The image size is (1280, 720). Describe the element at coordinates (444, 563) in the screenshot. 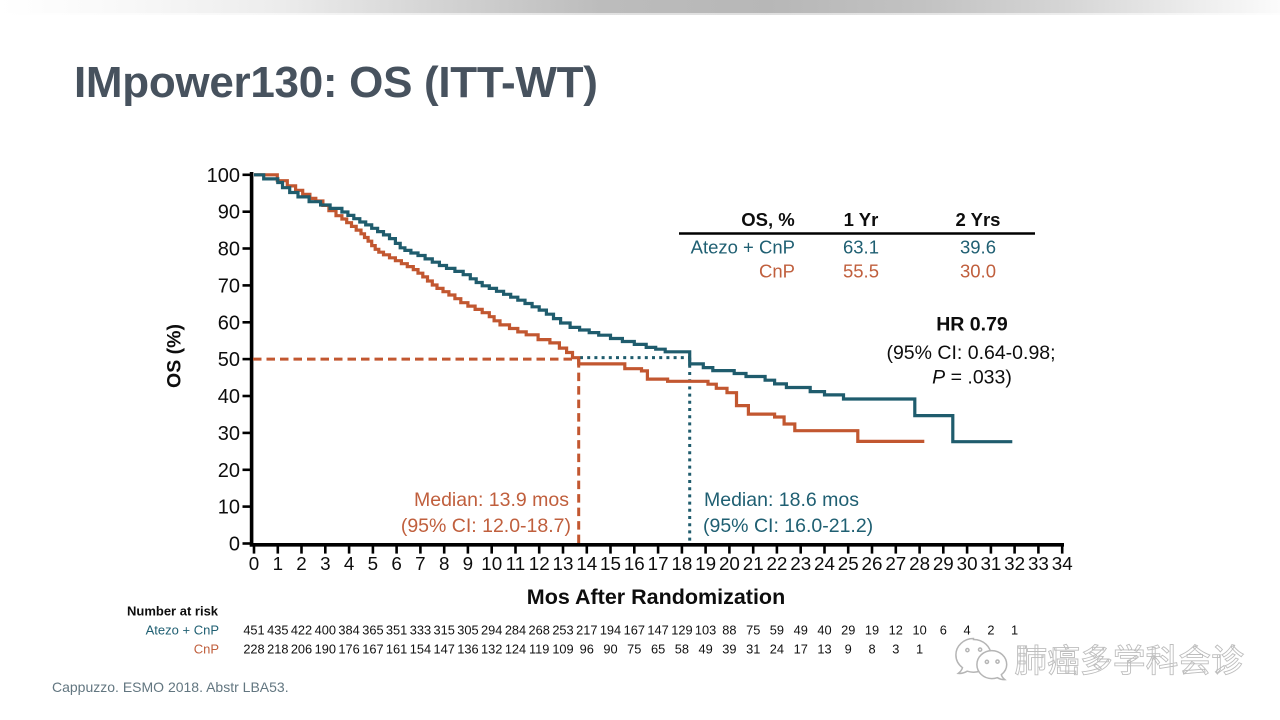

I see `svg-text: 8` at that location.